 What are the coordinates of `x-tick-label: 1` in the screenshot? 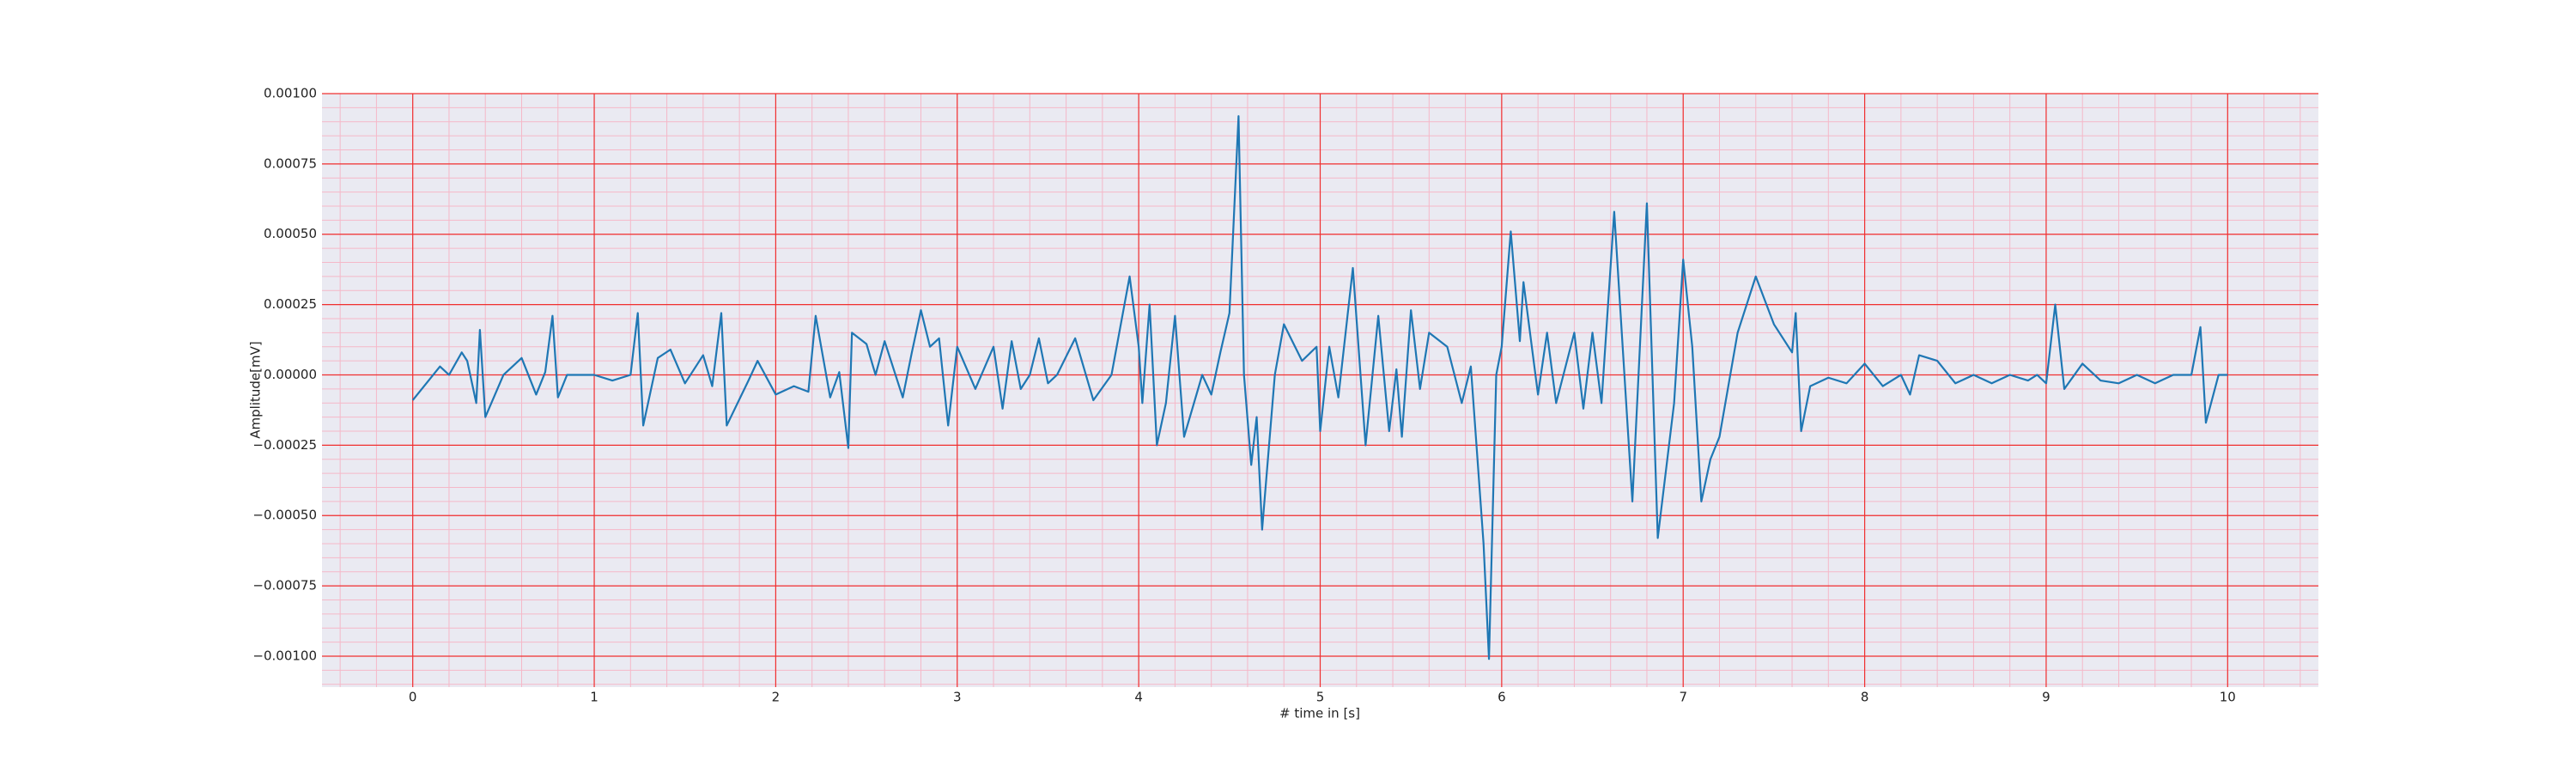 It's located at (594, 697).